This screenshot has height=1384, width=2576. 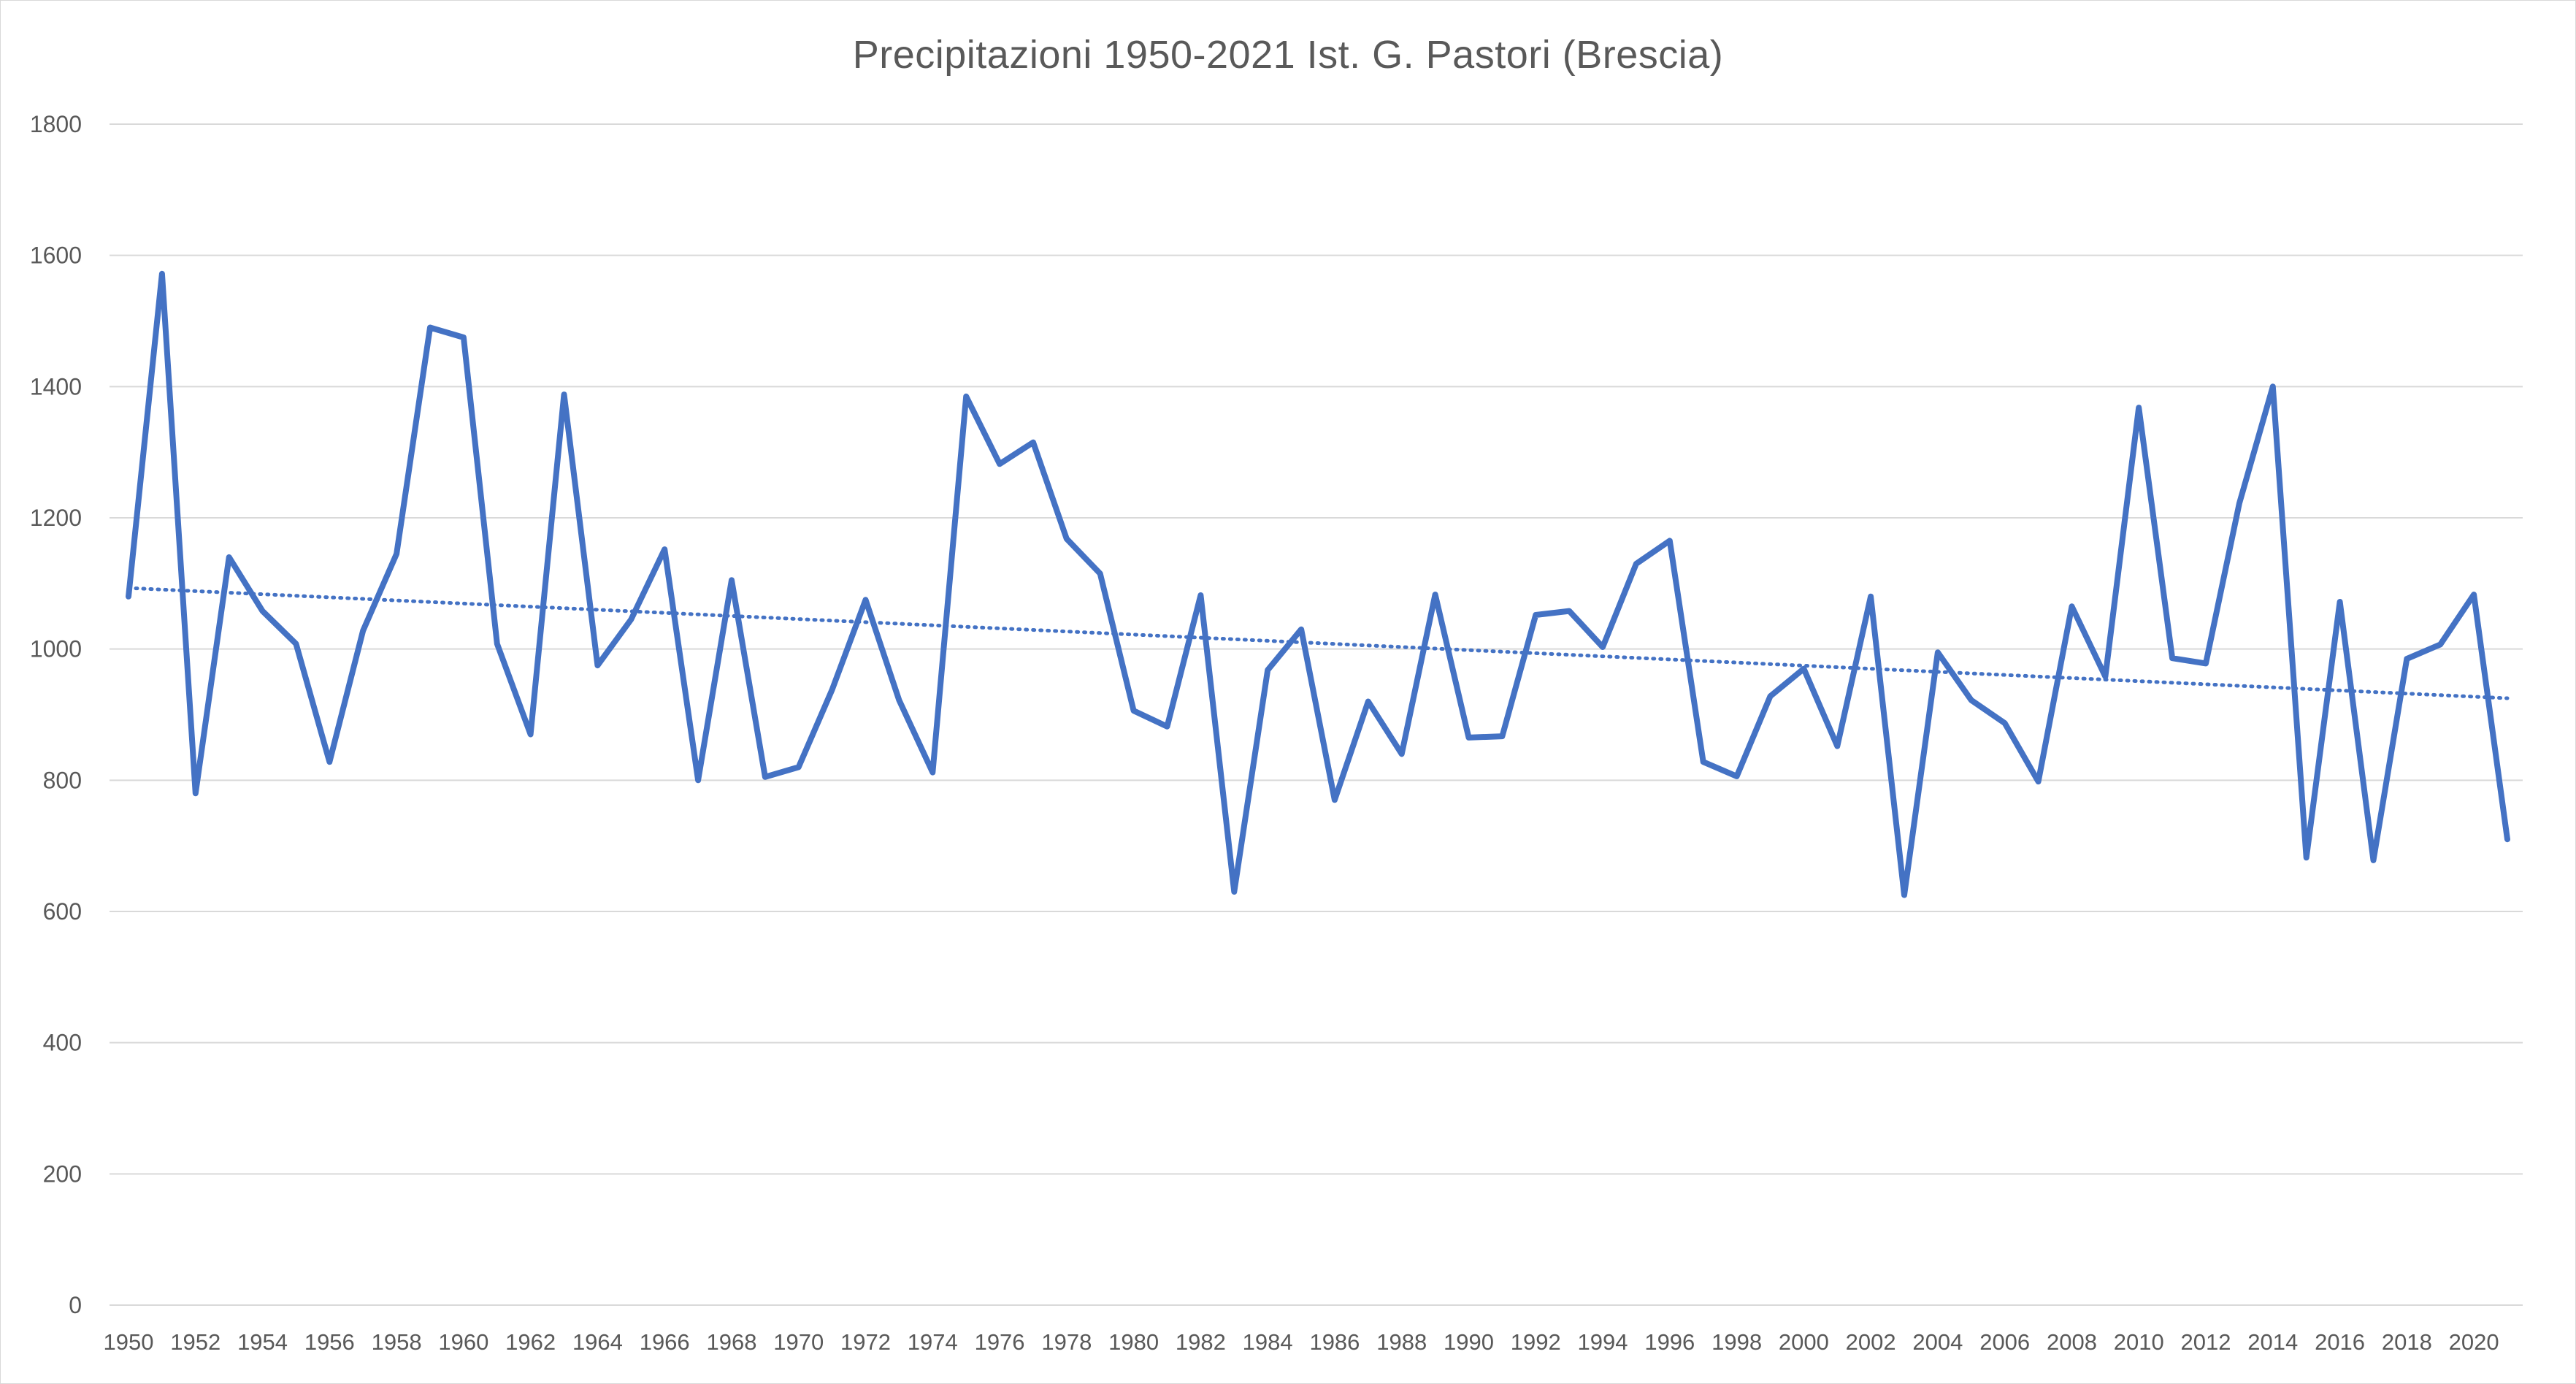 I want to click on x-tick-label: 1954, so click(x=262, y=1342).